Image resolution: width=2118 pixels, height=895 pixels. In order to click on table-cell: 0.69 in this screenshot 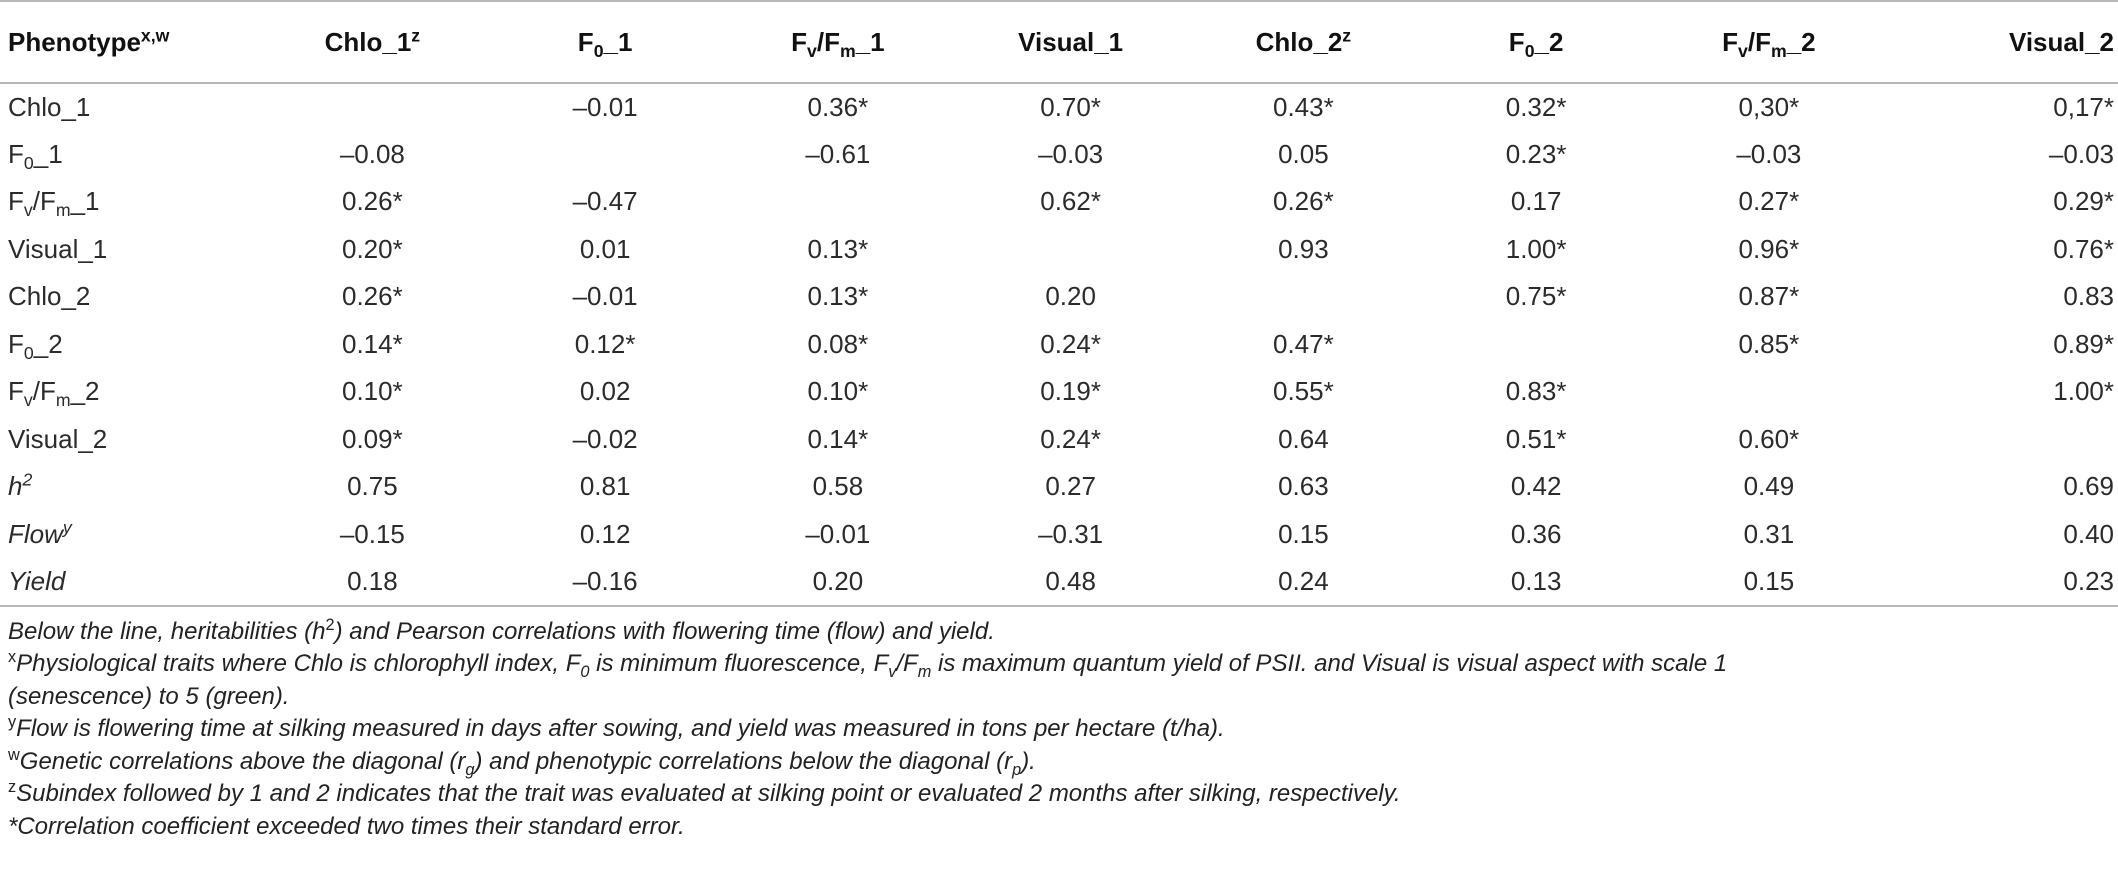, I will do `click(2088, 486)`.